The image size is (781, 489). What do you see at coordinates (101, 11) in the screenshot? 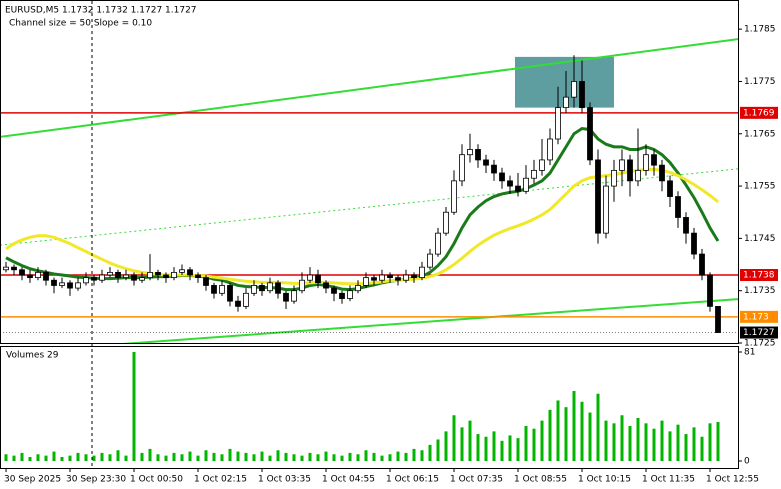
I see `chart-title: EURUSD,M5 1.1732 1.1732 1.1727 1.1727` at bounding box center [101, 11].